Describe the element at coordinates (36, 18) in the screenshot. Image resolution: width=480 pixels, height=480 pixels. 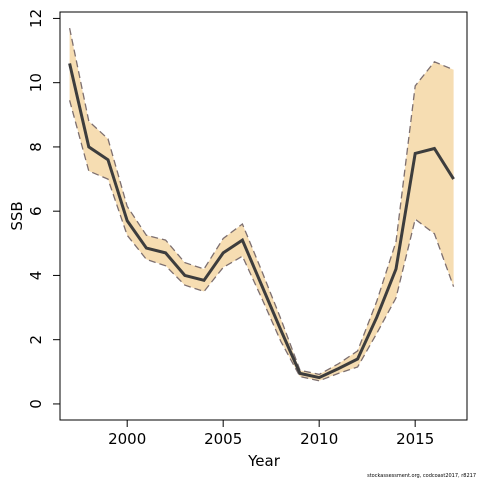
I see `y-tick-label: 12` at that location.